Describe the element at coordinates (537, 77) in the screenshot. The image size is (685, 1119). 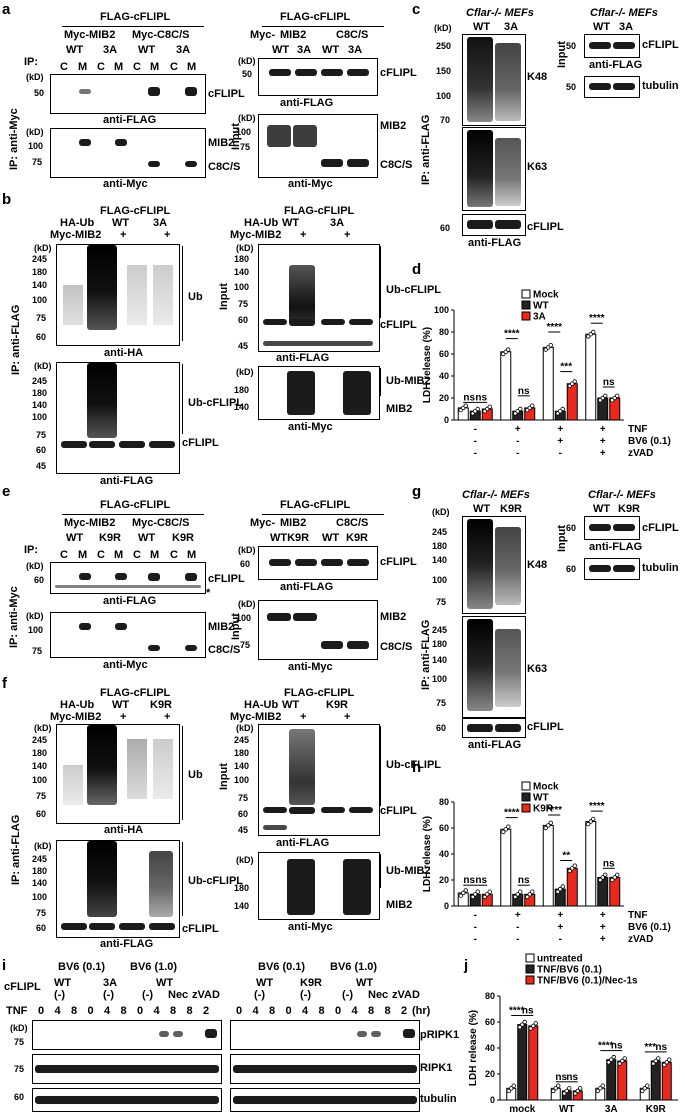
I see `label: K48` at that location.